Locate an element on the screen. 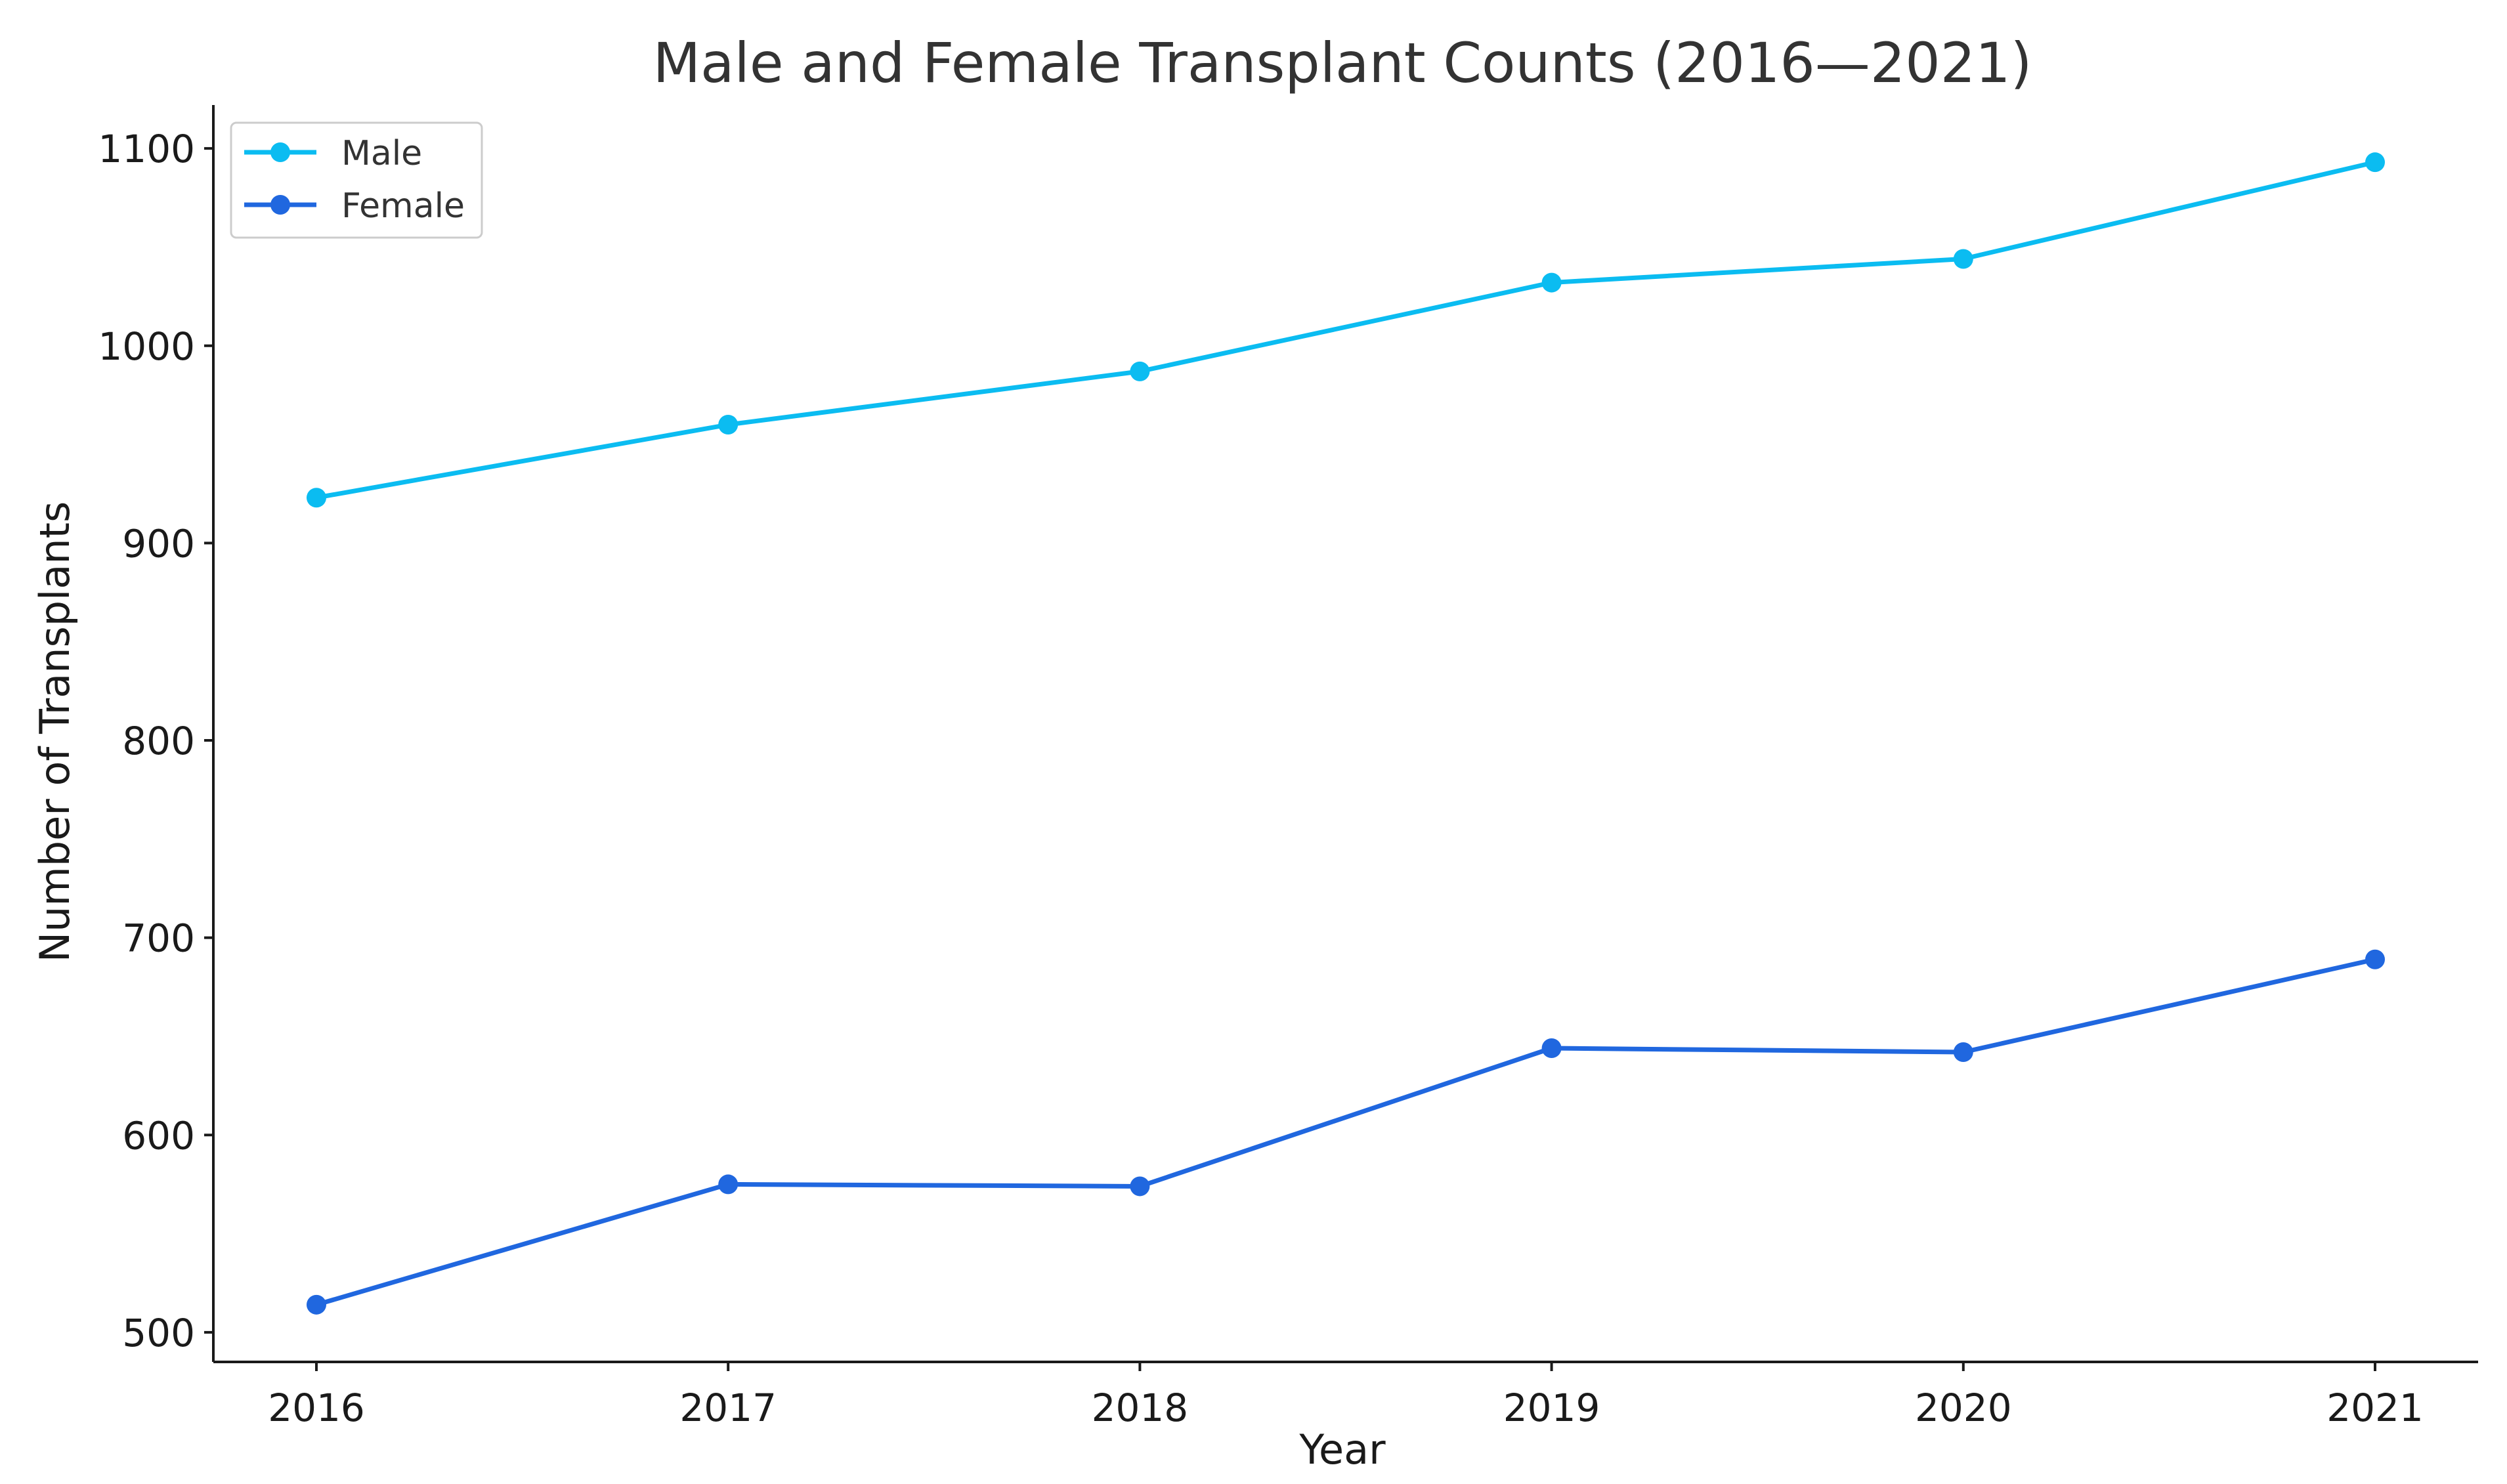 This screenshot has width=2507, height=1484. x-tick-label: 2019 is located at coordinates (1551, 1408).